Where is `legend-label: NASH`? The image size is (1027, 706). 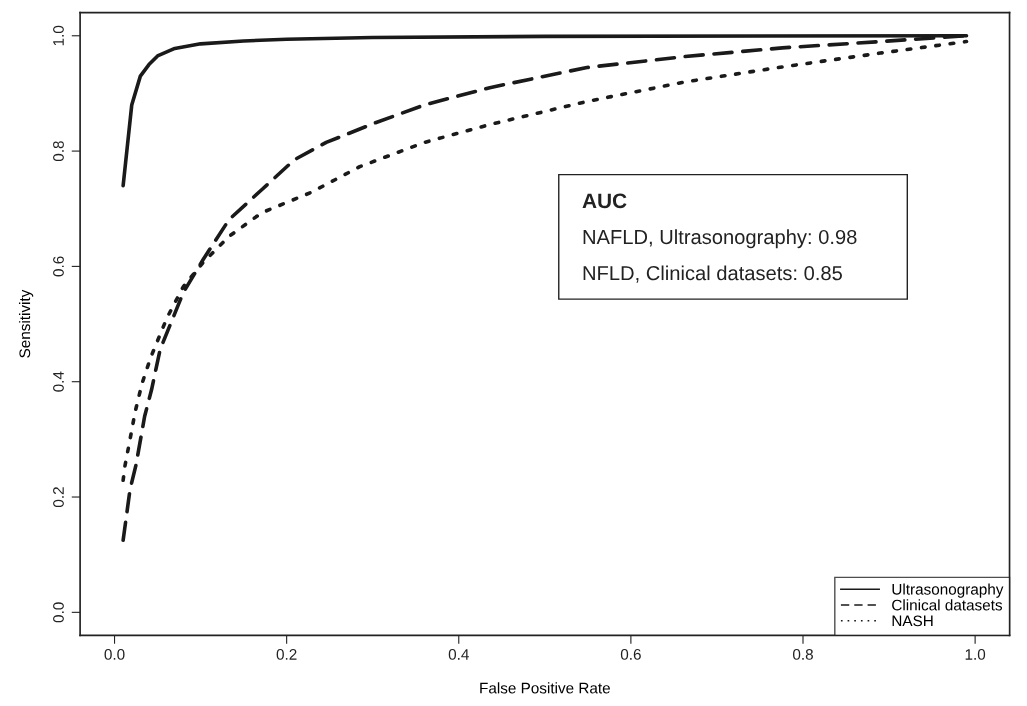
legend-label: NASH is located at coordinates (912, 621).